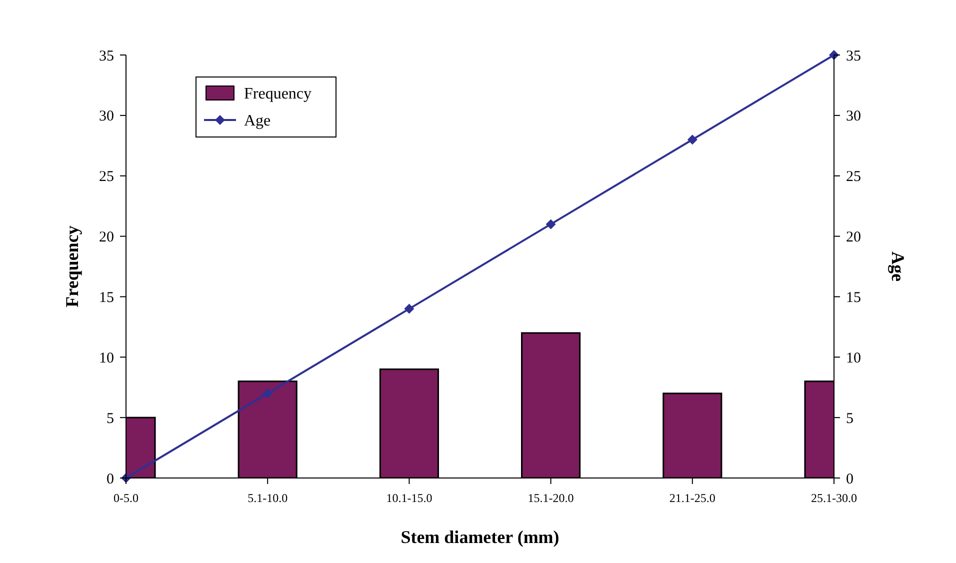 The width and height of the screenshot is (956, 563). Describe the element at coordinates (850, 479) in the screenshot. I see `y2-tick-label: 0` at that location.